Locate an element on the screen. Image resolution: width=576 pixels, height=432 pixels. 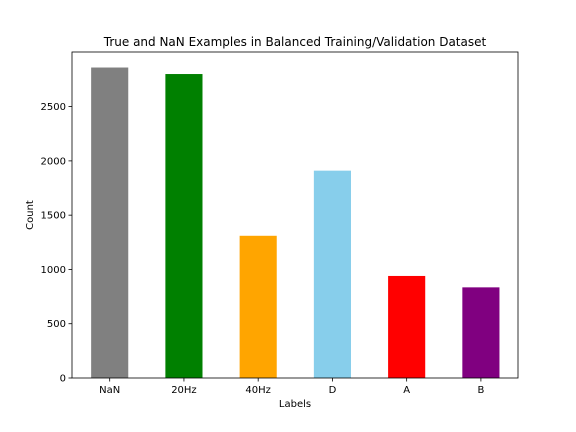
x-tick-label: B is located at coordinates (480, 390).